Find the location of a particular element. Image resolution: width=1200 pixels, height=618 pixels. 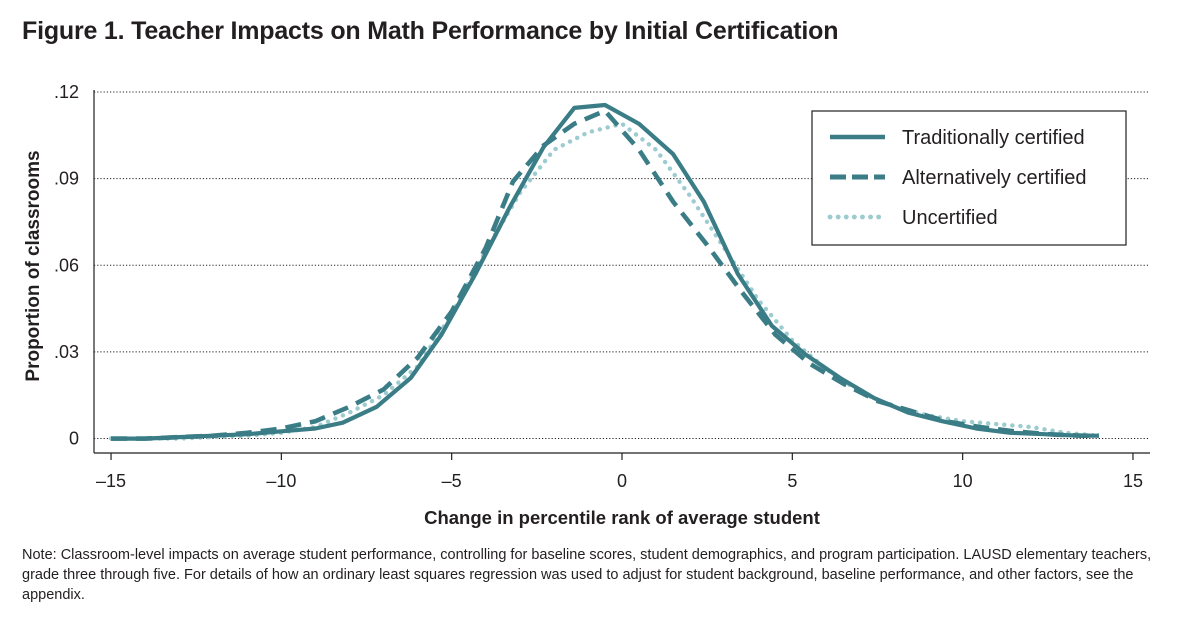

y-tick-label: 0 is located at coordinates (74, 439).